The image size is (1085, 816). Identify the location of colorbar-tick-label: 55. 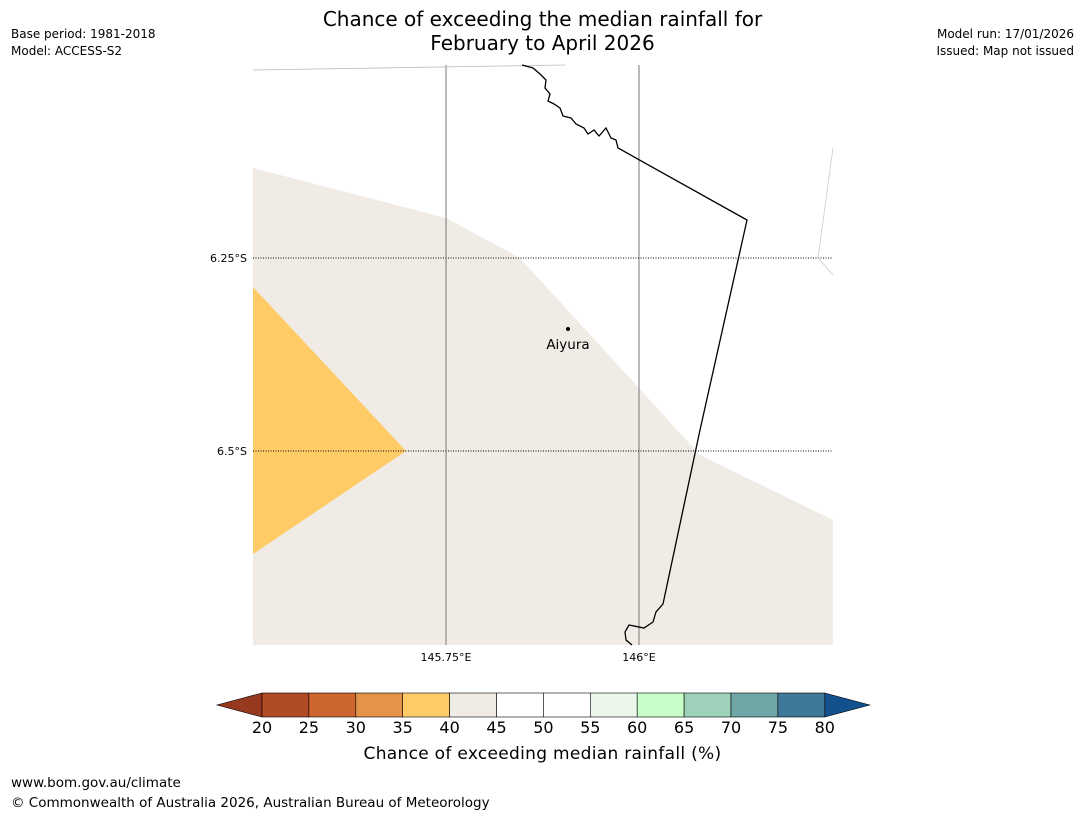
(590, 727).